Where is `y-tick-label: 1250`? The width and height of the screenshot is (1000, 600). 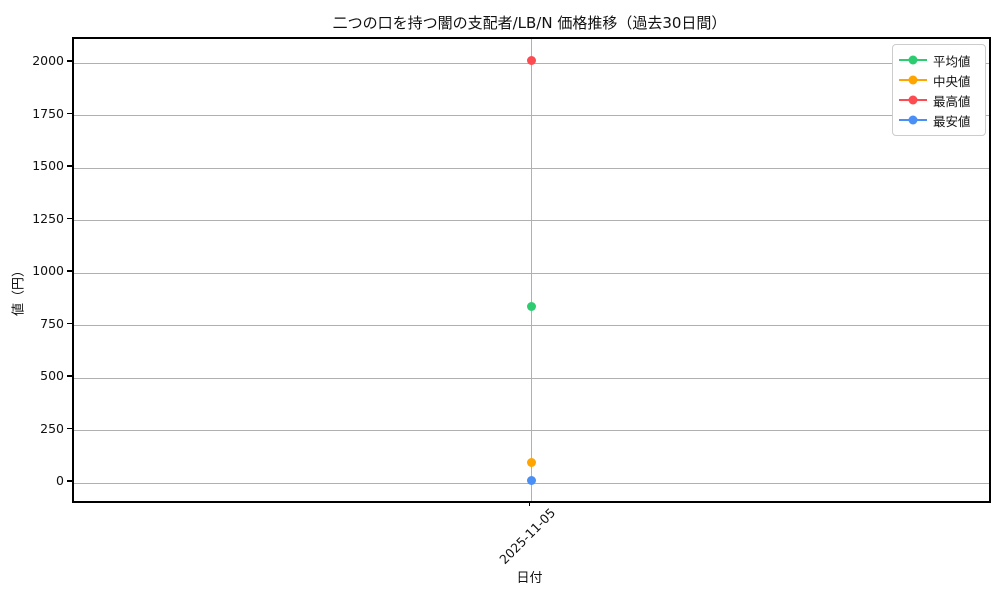 y-tick-label: 1250 is located at coordinates (48, 218).